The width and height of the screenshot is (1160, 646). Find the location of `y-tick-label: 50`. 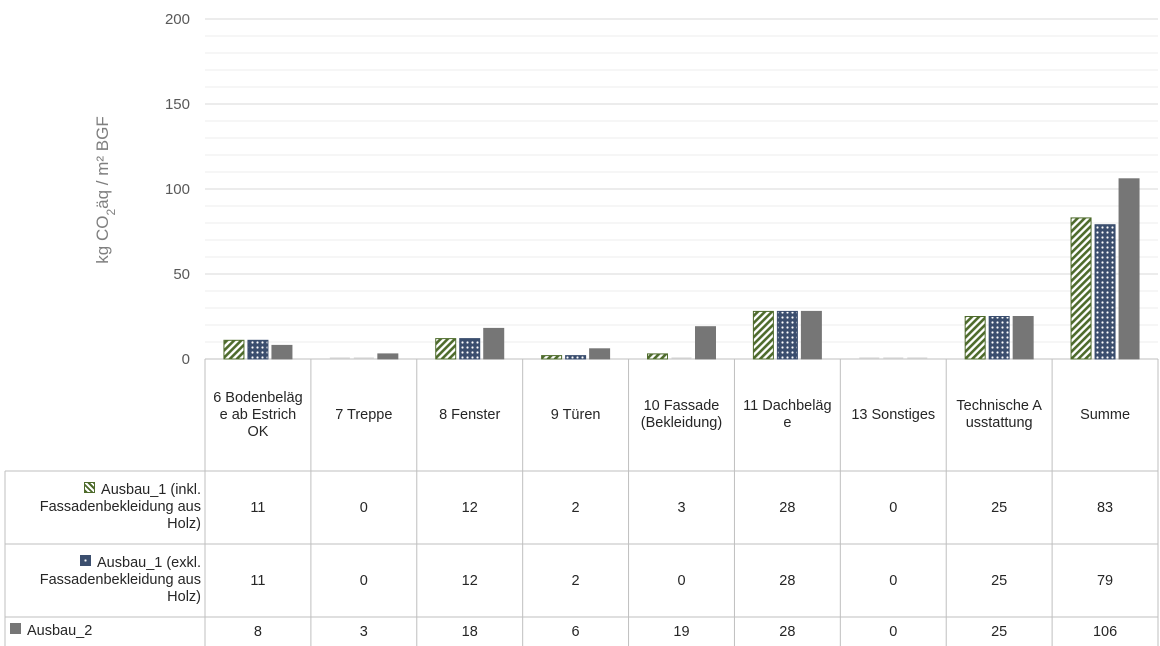

y-tick-label: 50 is located at coordinates (181, 274).